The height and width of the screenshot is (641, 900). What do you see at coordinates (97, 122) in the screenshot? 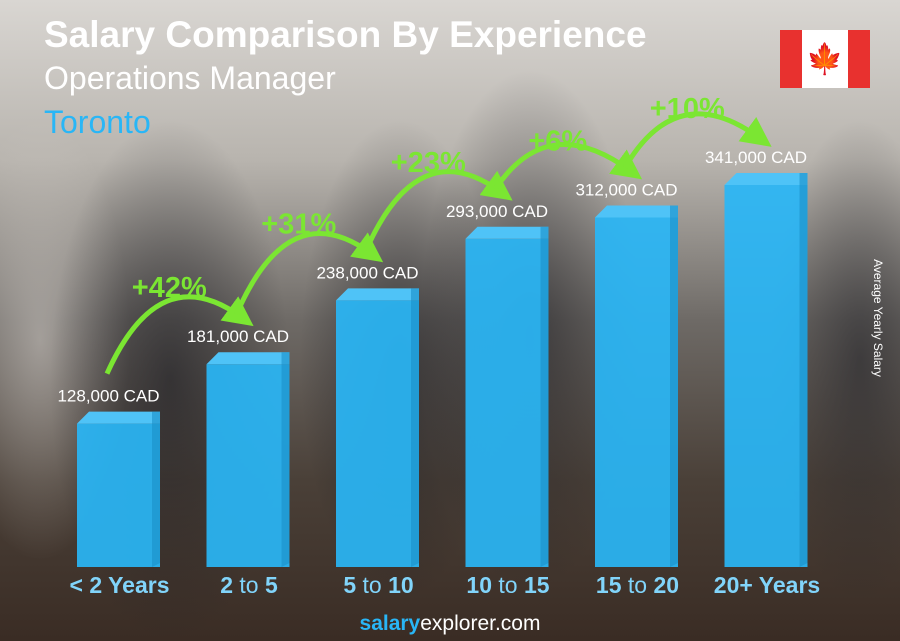
I see `location: Toronto` at bounding box center [97, 122].